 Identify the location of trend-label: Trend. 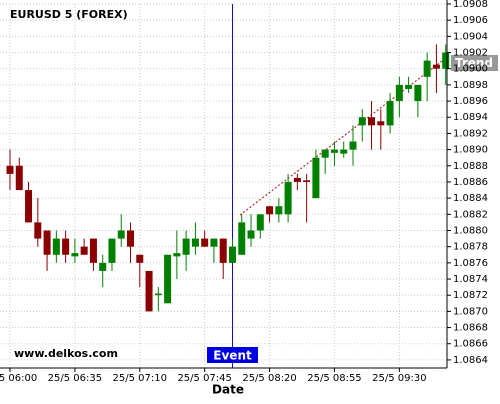
(474, 63).